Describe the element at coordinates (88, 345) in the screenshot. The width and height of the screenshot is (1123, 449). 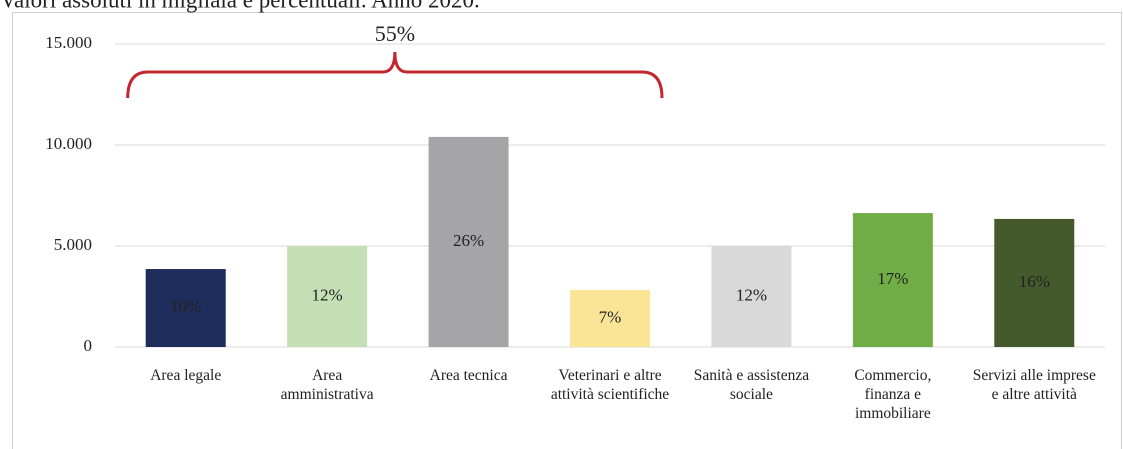
I see `y-tick-label: 0` at that location.